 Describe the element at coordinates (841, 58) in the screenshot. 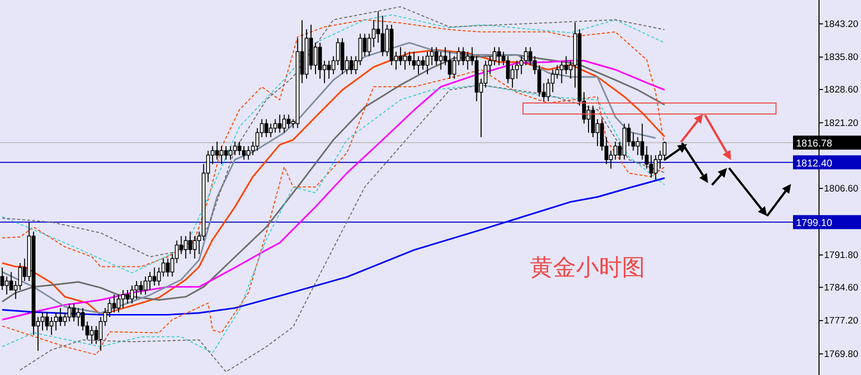

I see `y-tick-label: 1835.80` at that location.